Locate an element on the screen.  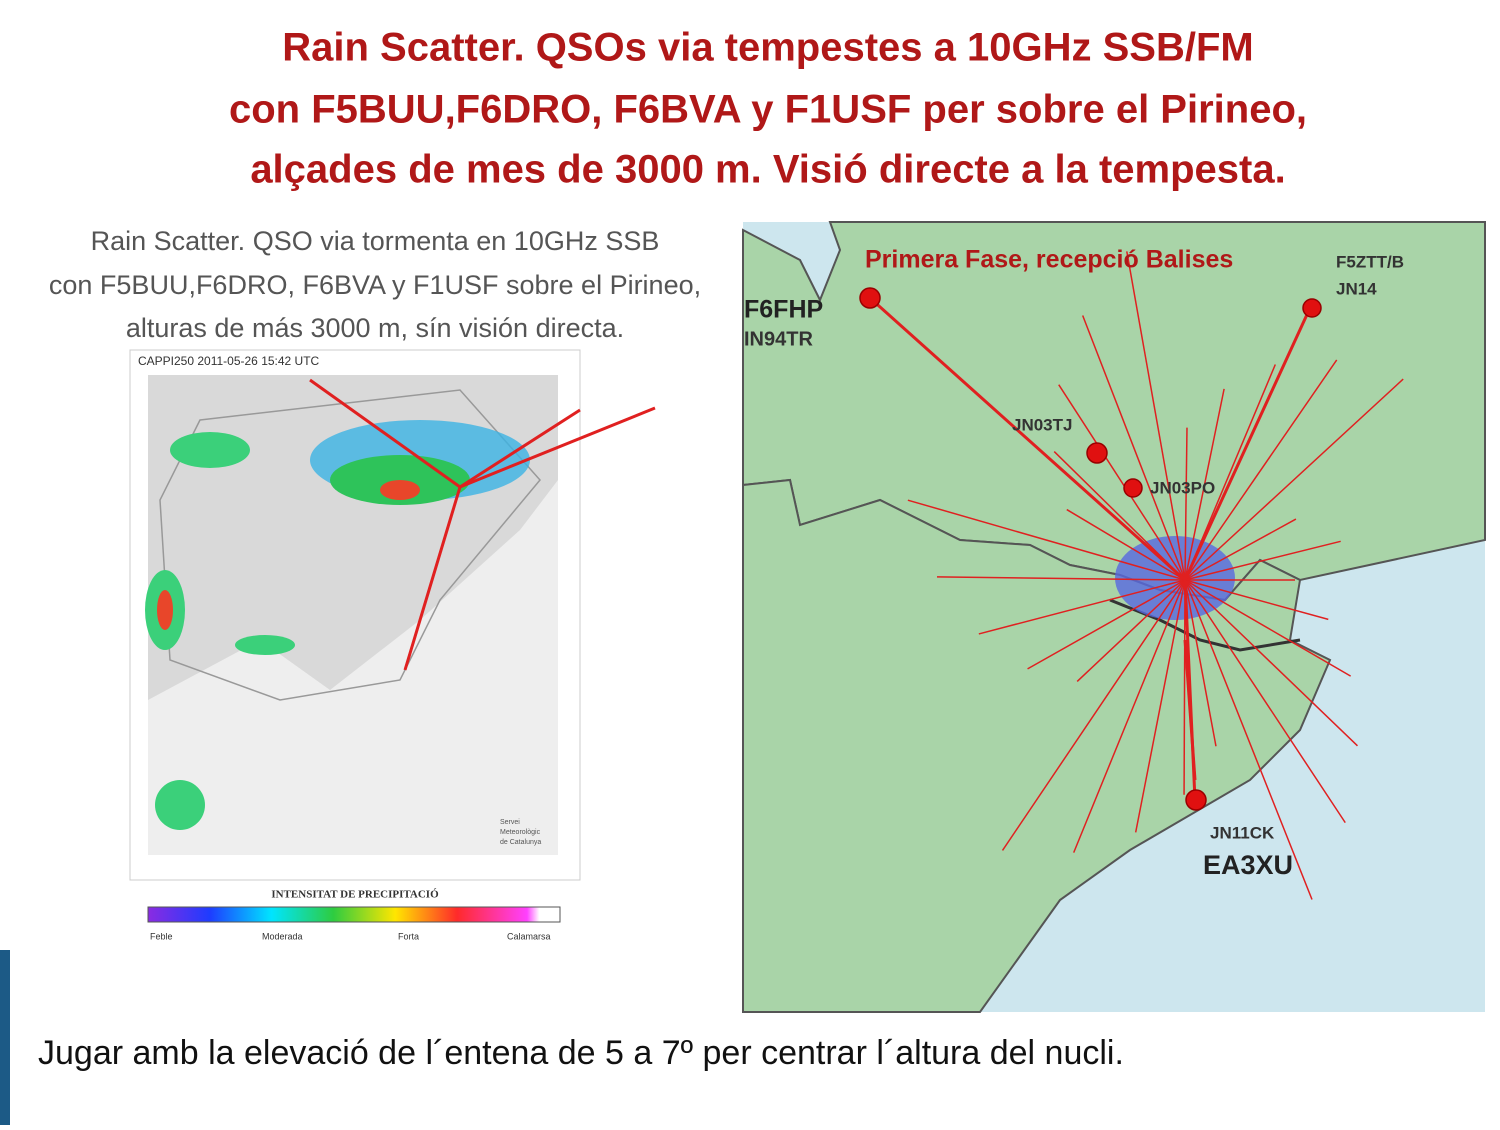
legend-label: Forta is located at coordinates (408, 936).